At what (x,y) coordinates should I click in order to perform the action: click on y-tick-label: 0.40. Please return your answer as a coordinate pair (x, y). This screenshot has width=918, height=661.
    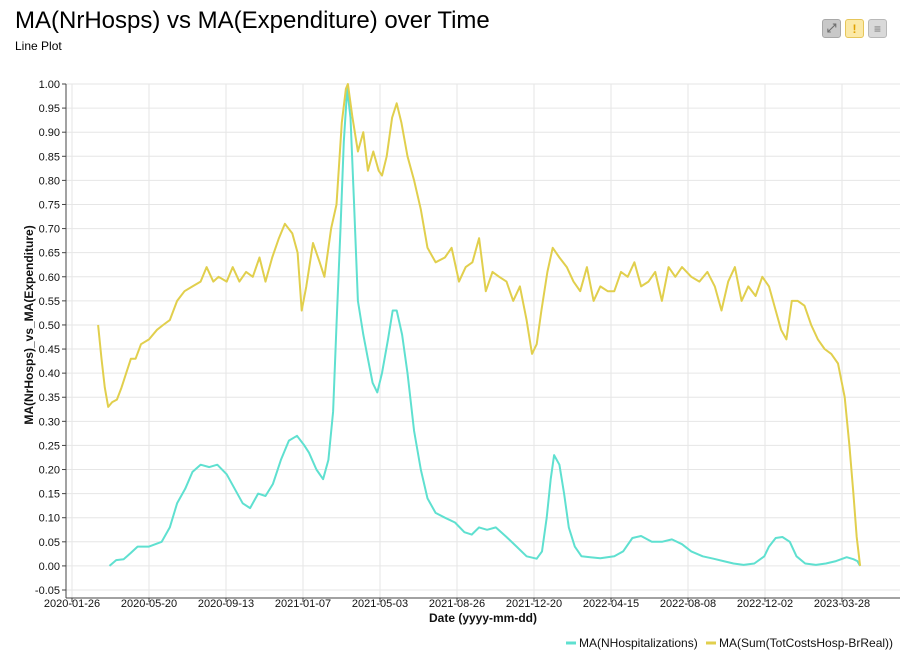
    Looking at the image, I should click on (49, 374).